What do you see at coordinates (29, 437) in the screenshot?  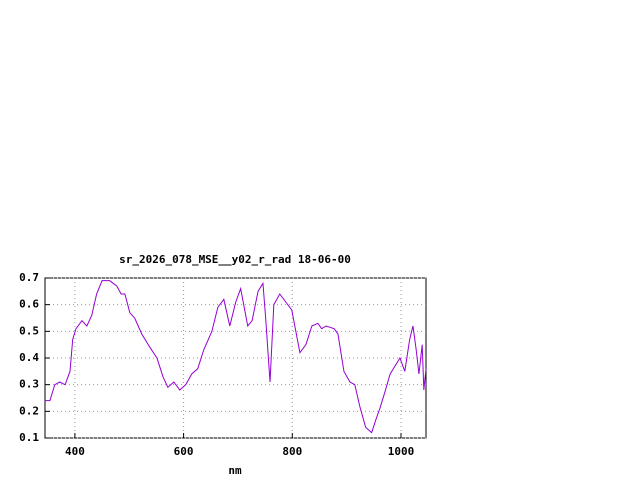 I see `y-tick-label: 0.1` at bounding box center [29, 437].